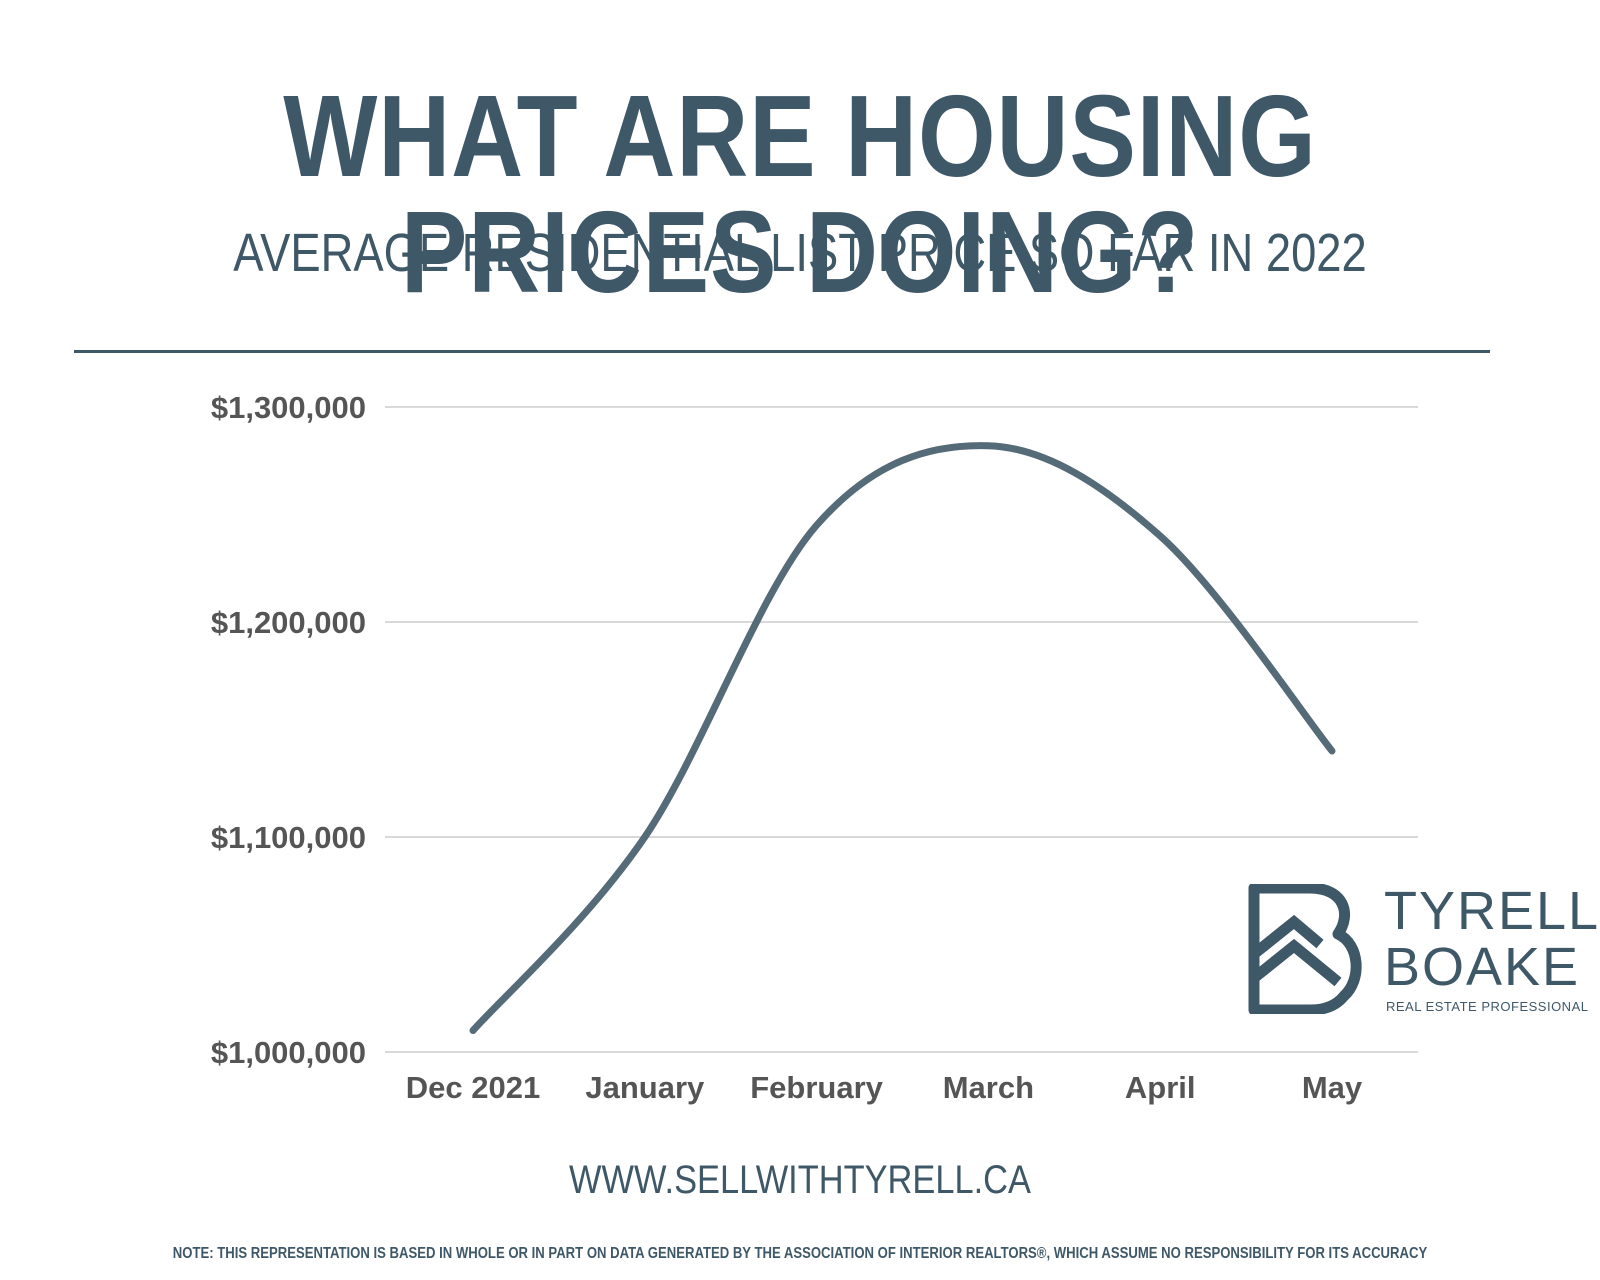  Describe the element at coordinates (288, 622) in the screenshot. I see `y-tick-label: $1,200,000` at that location.